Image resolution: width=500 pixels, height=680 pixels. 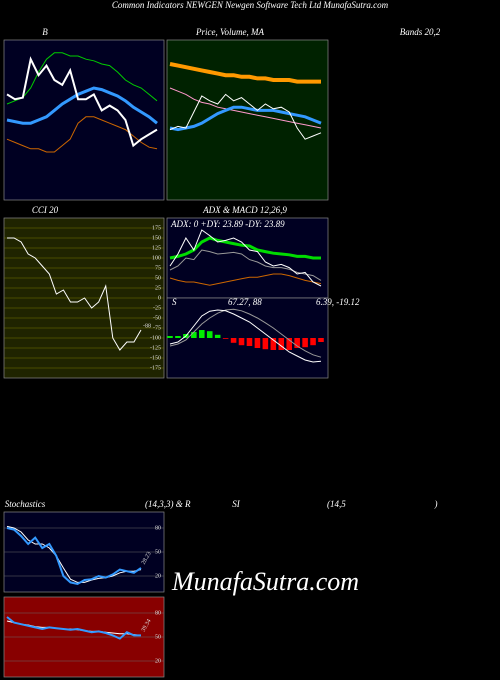 I want to click on panel-label: ADX & MACD 12,26,9, so click(x=244, y=210).